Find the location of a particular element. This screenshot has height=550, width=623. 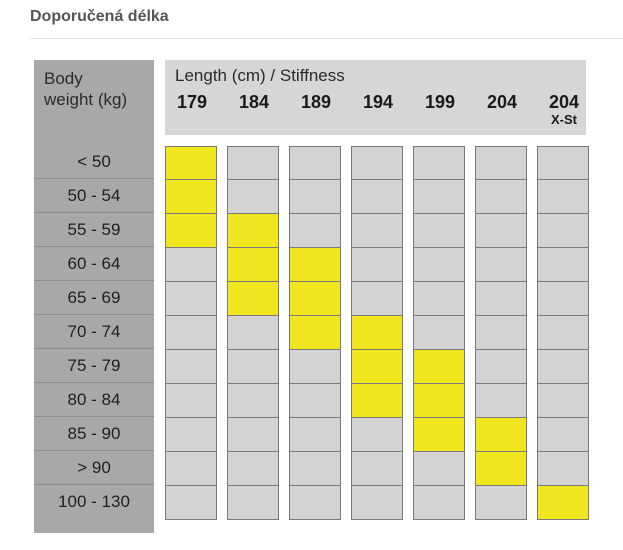

weight-row-label: 80 - 84 is located at coordinates (94, 400).